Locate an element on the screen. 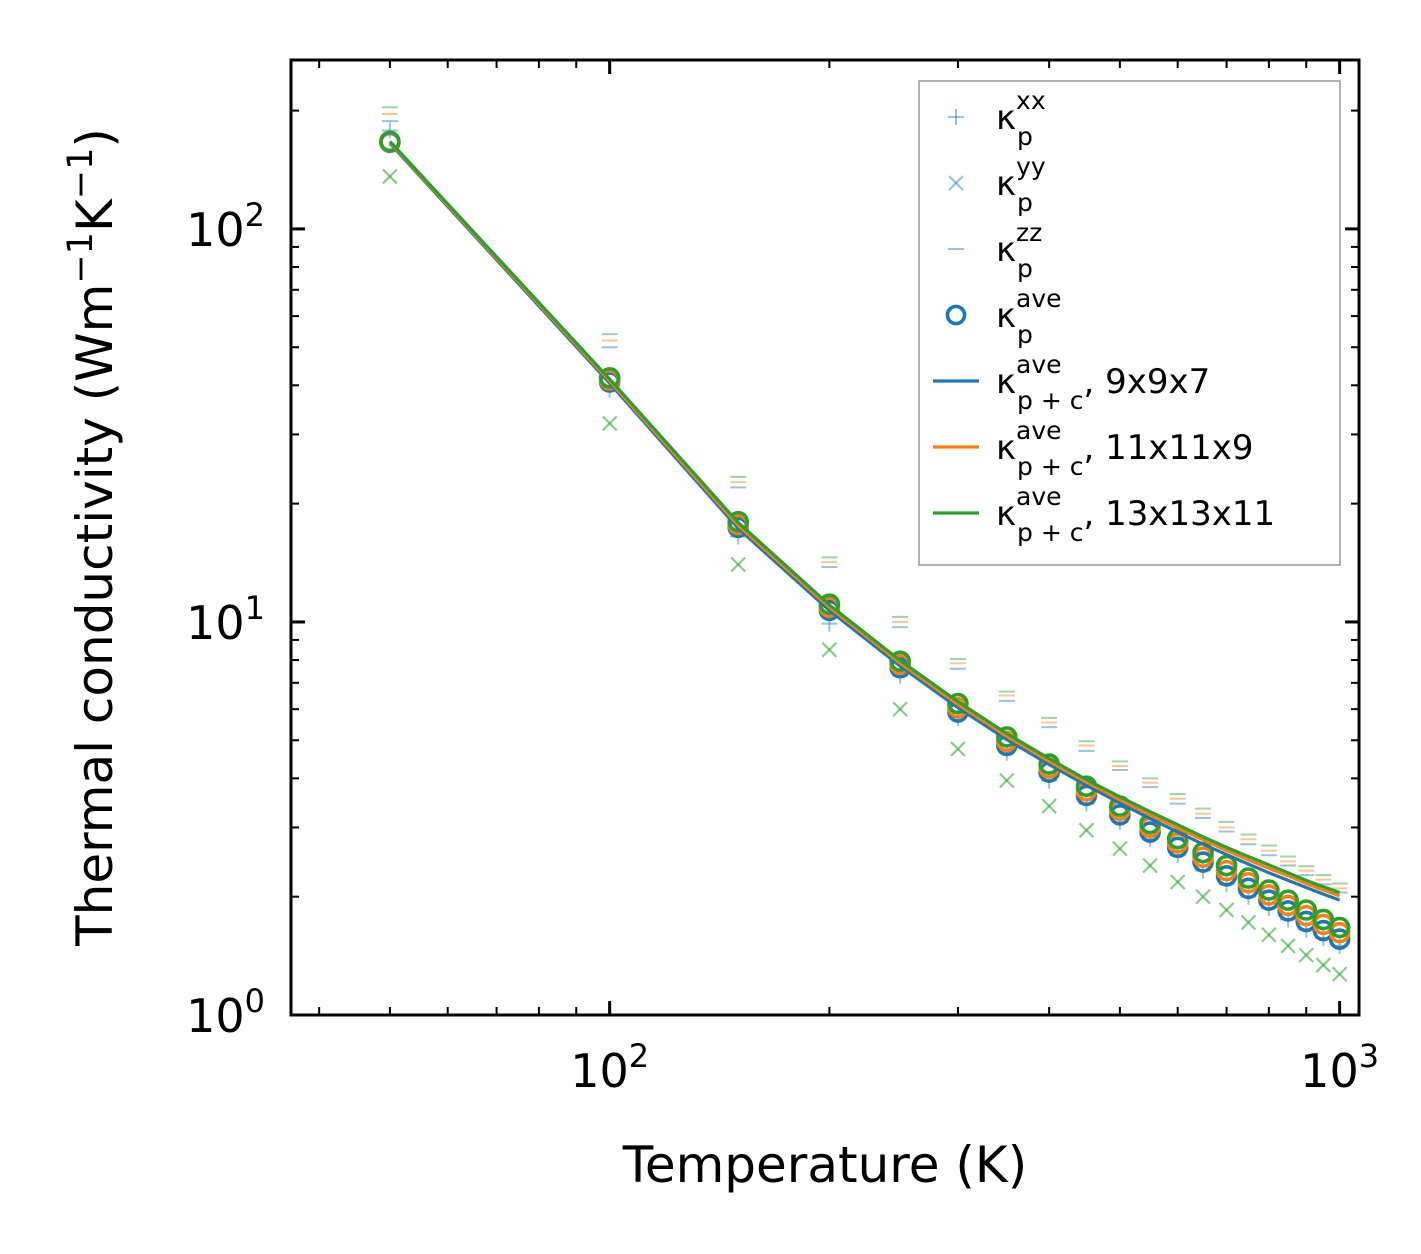  x-axis-label: Temperature (K) is located at coordinates (824, 1165).